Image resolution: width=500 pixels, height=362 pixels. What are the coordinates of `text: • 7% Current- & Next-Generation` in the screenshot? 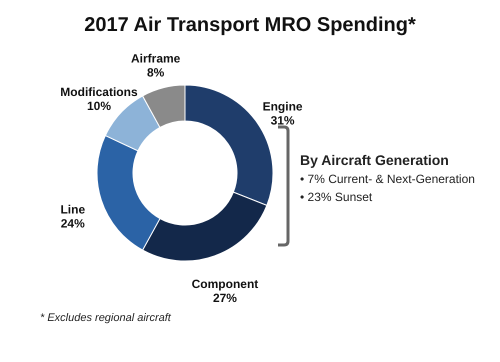 It's located at (387, 179).